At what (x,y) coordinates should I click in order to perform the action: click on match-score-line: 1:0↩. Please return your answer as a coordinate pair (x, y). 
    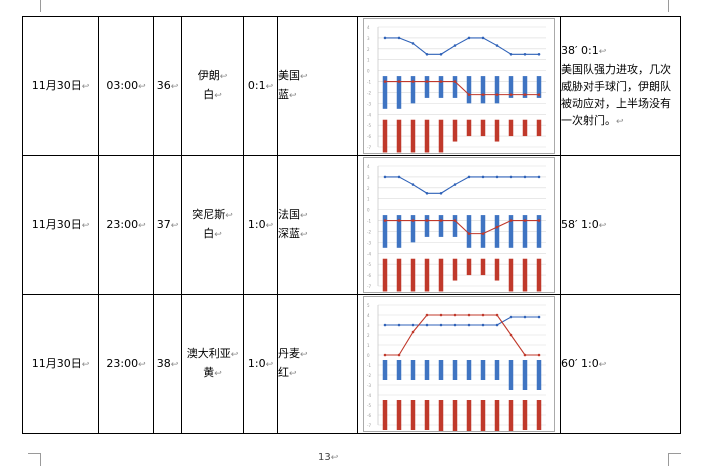
    Looking at the image, I should click on (260, 364).